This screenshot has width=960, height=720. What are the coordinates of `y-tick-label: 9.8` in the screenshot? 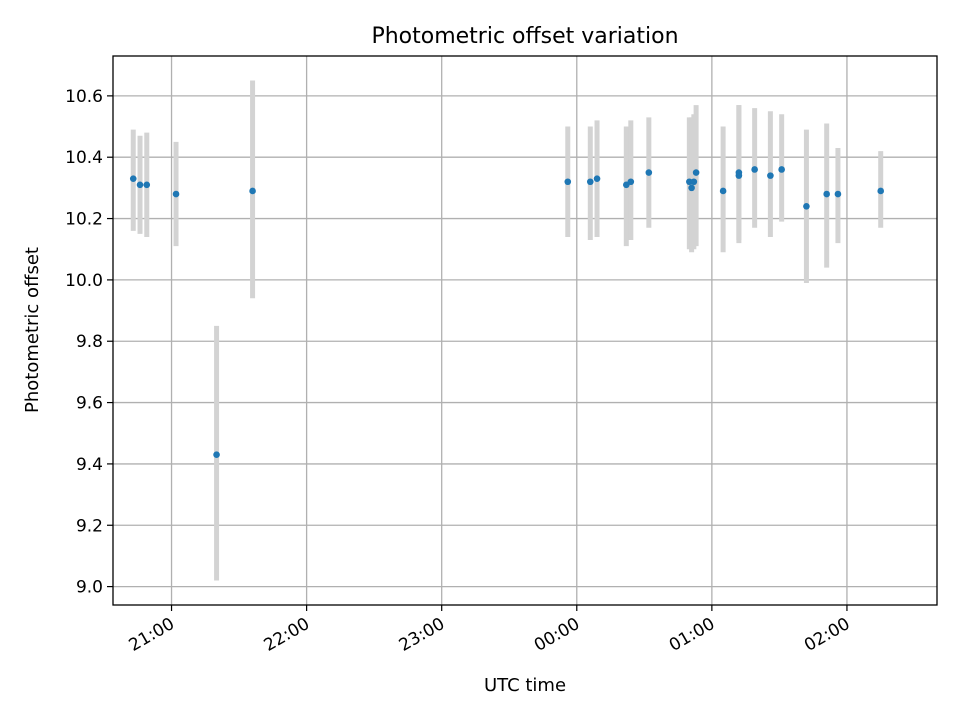 It's located at (89, 342).